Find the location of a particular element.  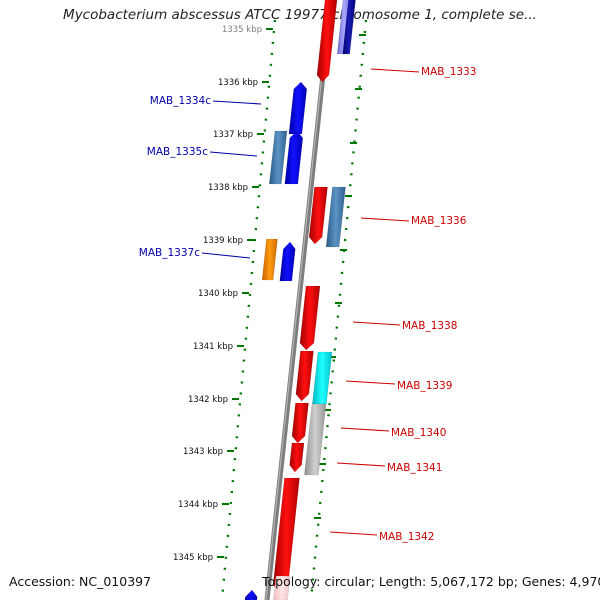

gene-mab-1333-arrow is located at coordinates (327, 41).